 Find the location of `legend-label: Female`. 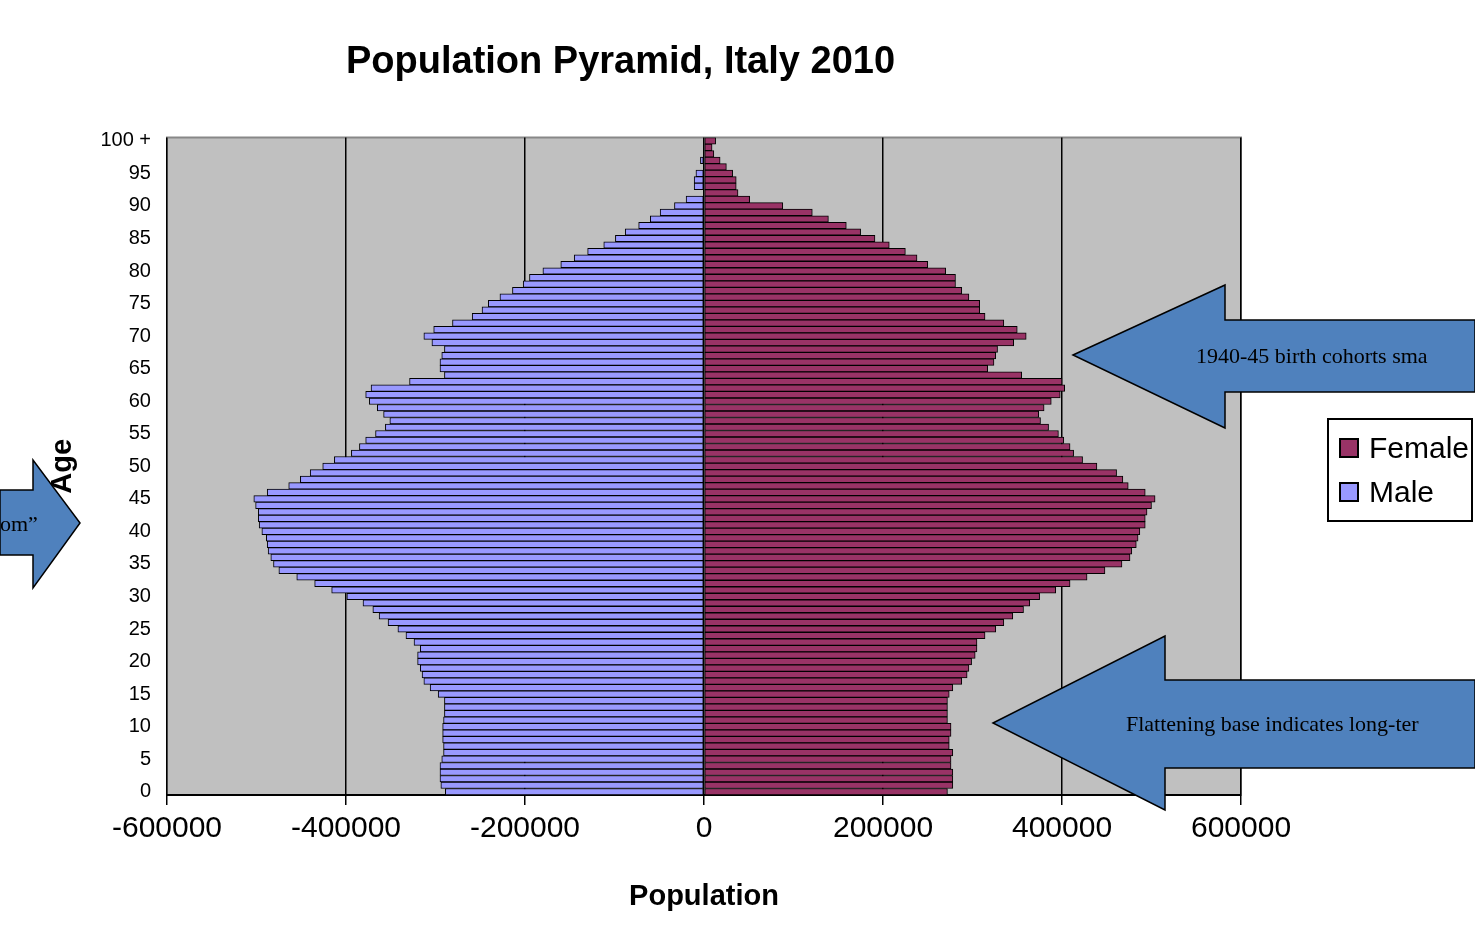

legend-label: Female is located at coordinates (1419, 448).